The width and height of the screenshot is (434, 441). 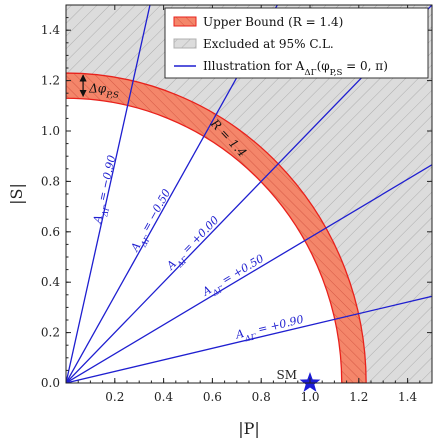 What do you see at coordinates (261, 397) in the screenshot?
I see `x-tick-label: 0.8` at bounding box center [261, 397].